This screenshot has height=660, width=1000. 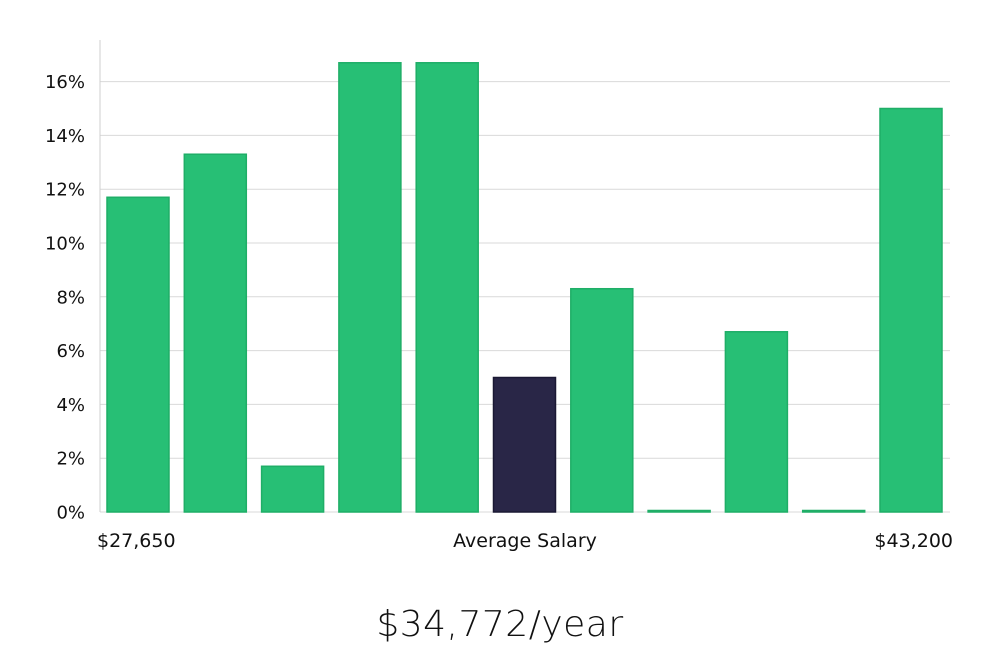 I want to click on y-tick-label: 8%, so click(x=70, y=297).